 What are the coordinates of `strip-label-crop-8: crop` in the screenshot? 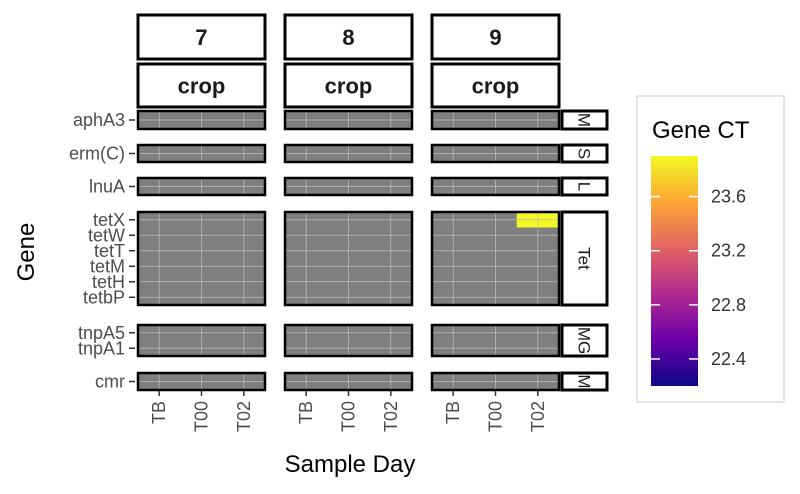 It's located at (349, 86).